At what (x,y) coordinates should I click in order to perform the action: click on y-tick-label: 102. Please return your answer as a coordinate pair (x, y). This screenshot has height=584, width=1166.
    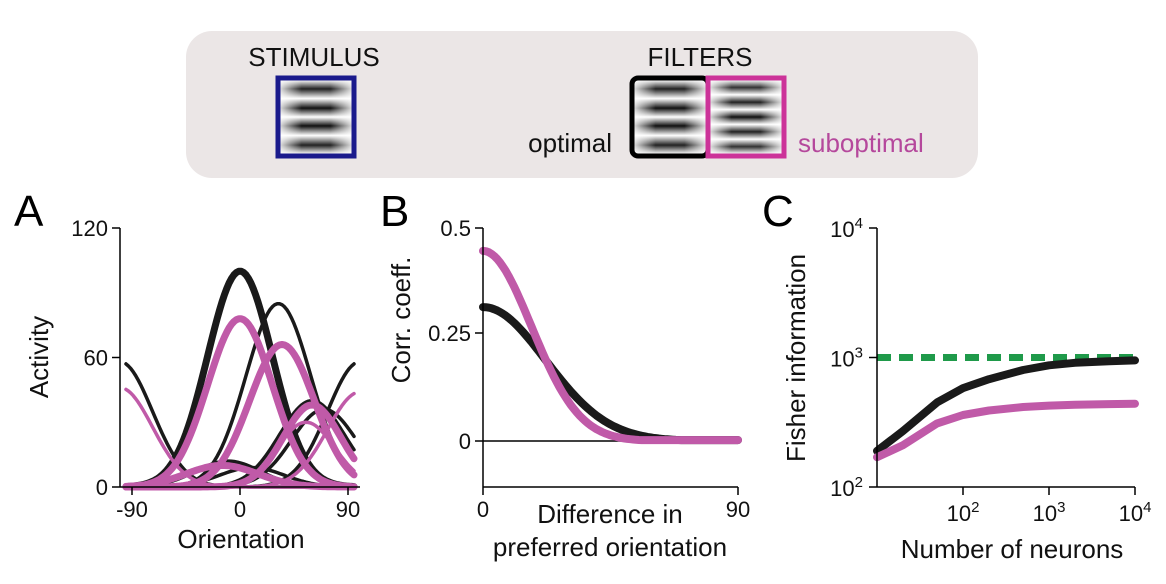
    Looking at the image, I should click on (846, 487).